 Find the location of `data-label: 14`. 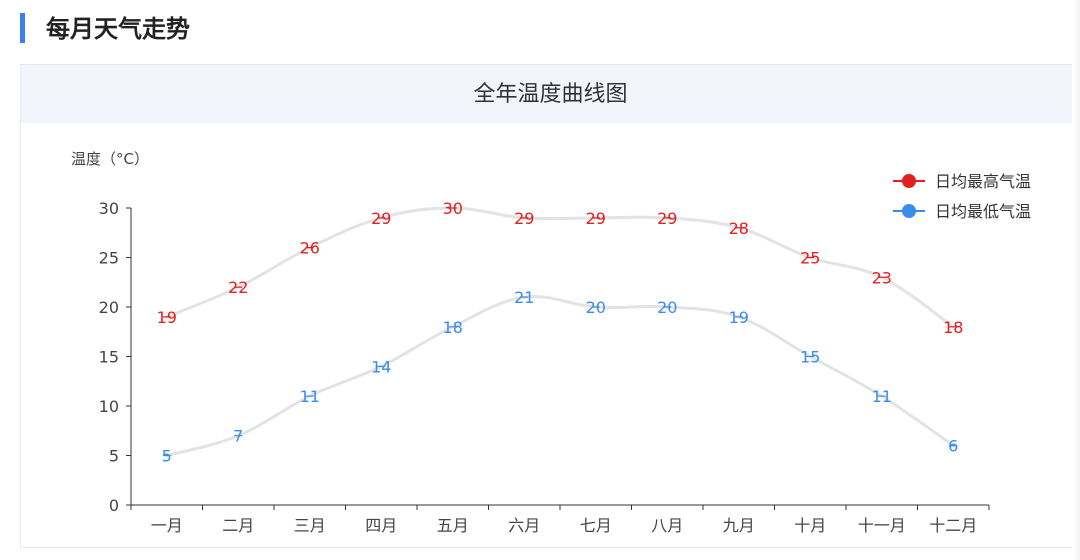

data-label: 14 is located at coordinates (381, 366).